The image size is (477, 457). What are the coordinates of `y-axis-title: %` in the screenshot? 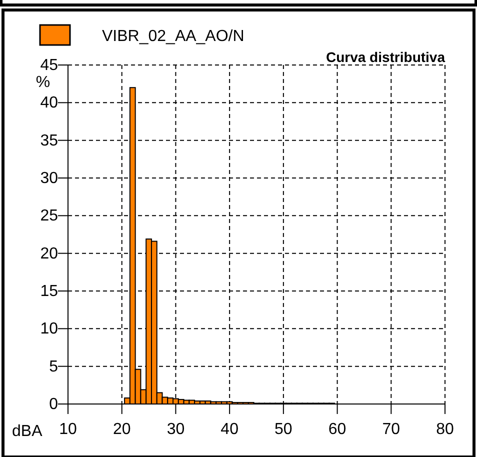 It's located at (43, 82).